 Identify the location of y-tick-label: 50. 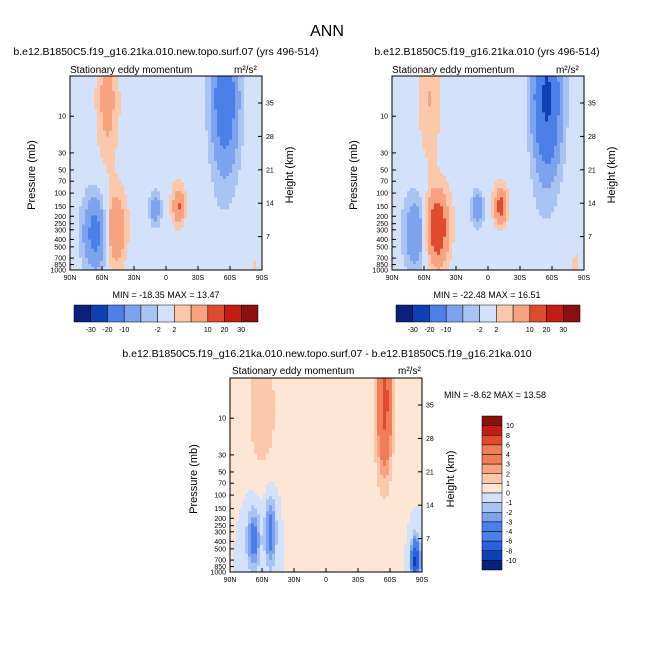
(62, 170).